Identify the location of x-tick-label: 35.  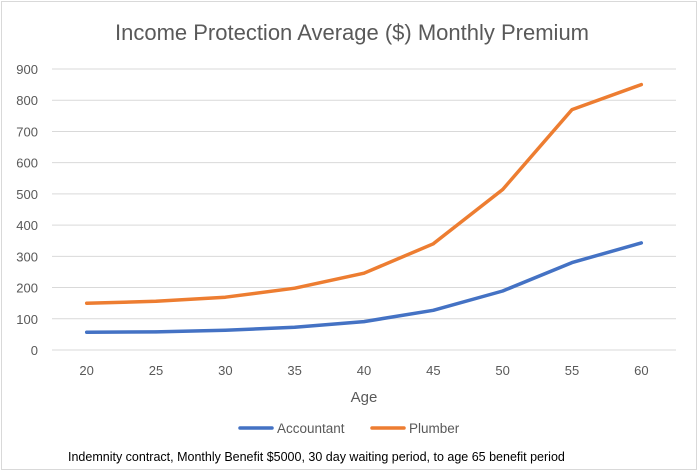
(294, 370).